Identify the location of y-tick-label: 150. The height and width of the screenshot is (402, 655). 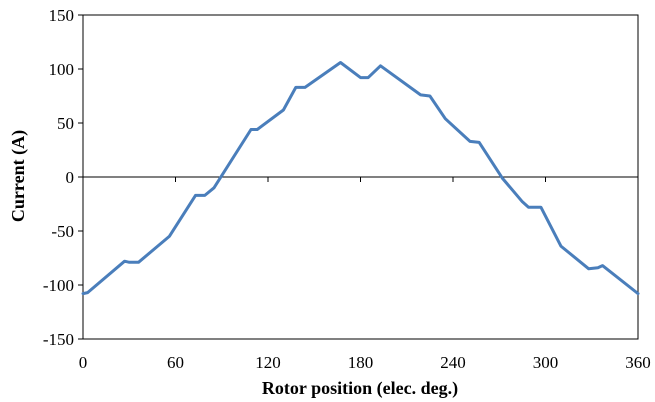
(62, 15).